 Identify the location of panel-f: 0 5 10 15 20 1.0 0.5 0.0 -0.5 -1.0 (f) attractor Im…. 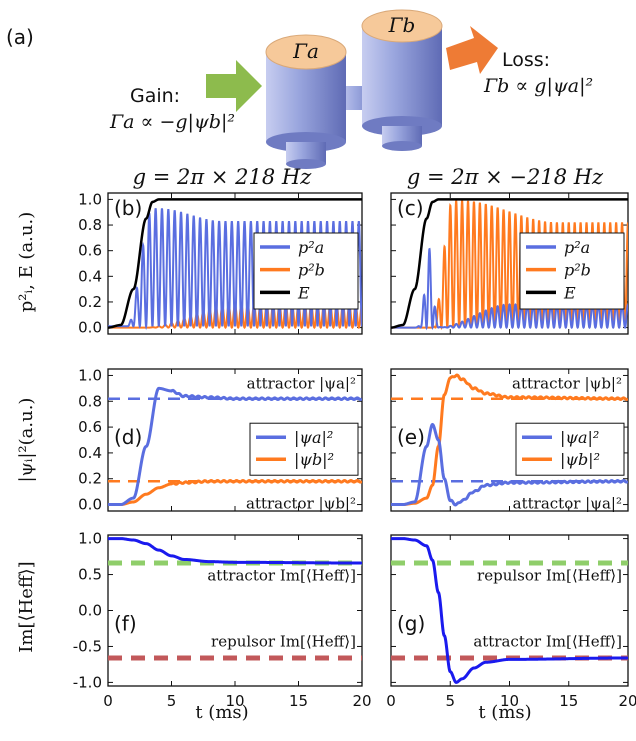
(222, 620).